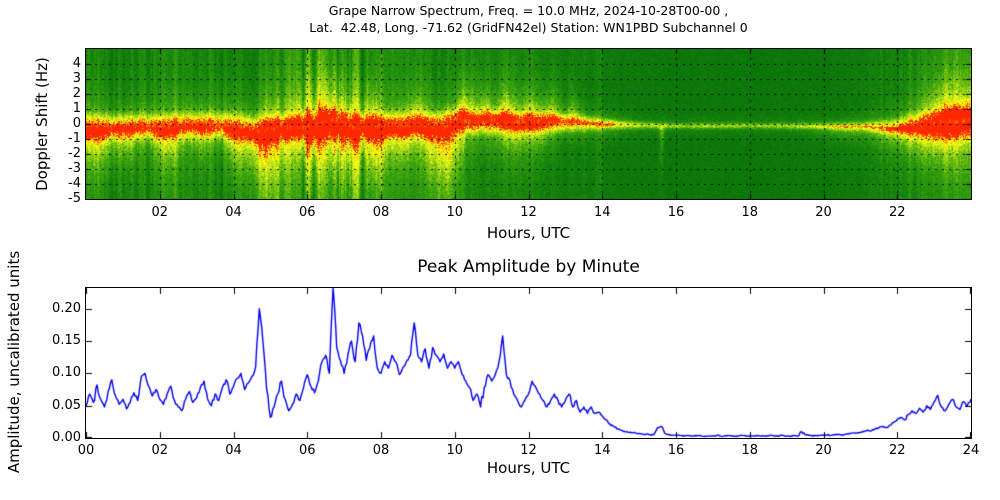  What do you see at coordinates (160, 450) in the screenshot?
I see `amplitude-x-tick-label: 02` at bounding box center [160, 450].